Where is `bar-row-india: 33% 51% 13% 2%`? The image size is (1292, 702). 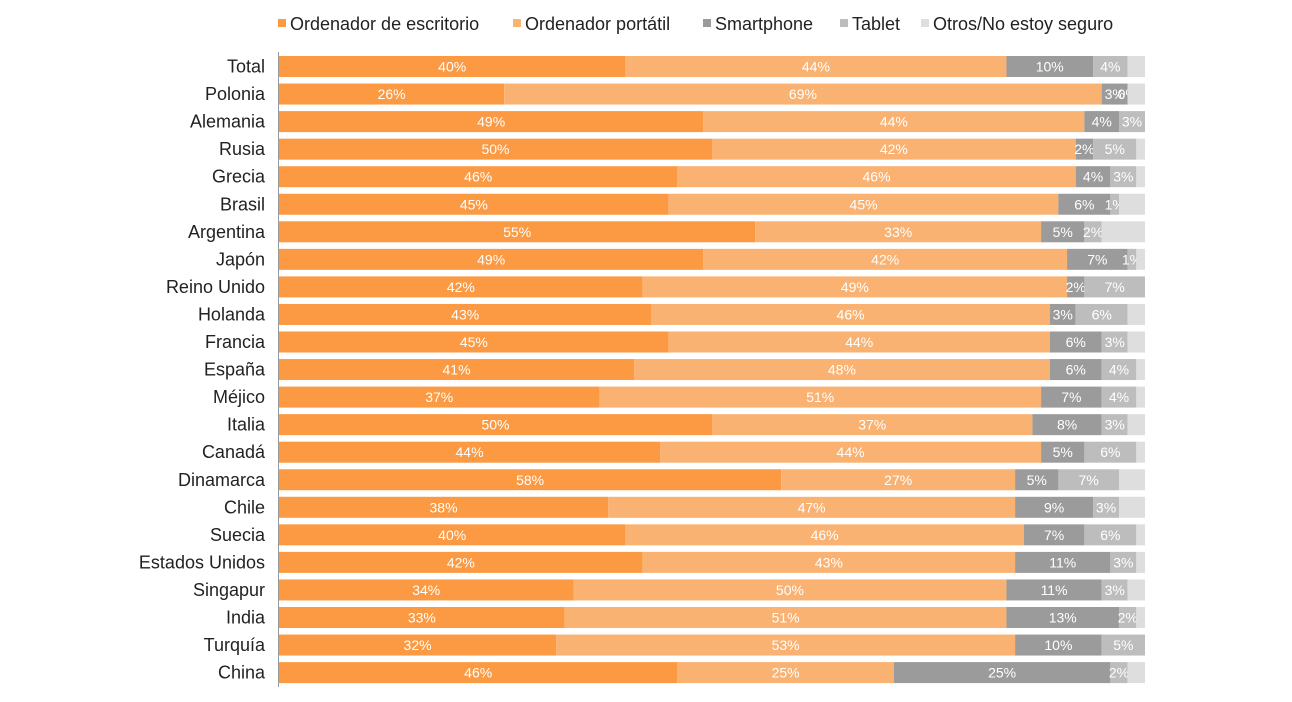 bar-row-india: 33% 51% 13% 2% is located at coordinates (712, 617).